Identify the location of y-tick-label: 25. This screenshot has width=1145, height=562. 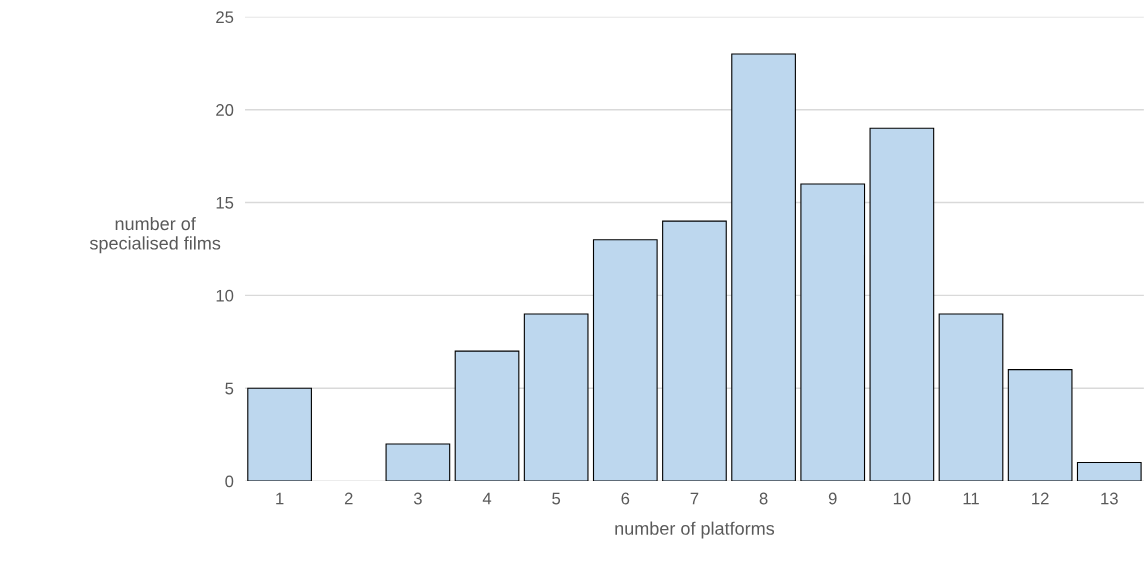
(225, 17).